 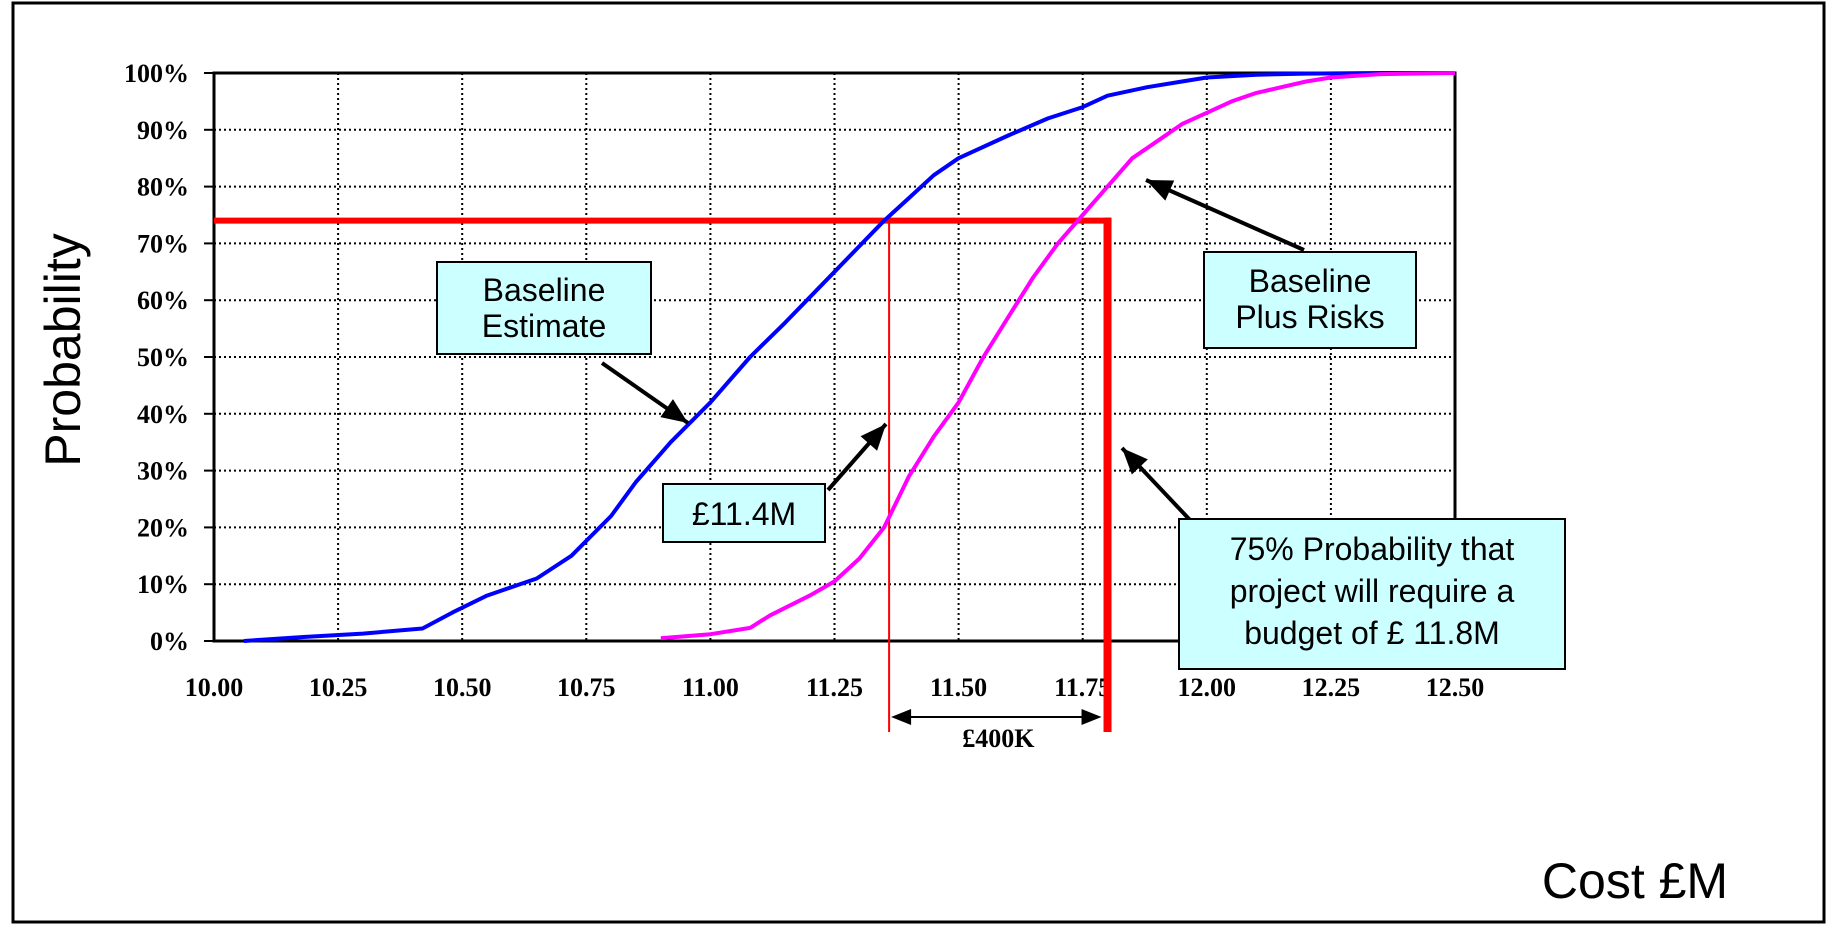 What do you see at coordinates (1310, 281) in the screenshot?
I see `callout-text-risks: Baseline` at bounding box center [1310, 281].